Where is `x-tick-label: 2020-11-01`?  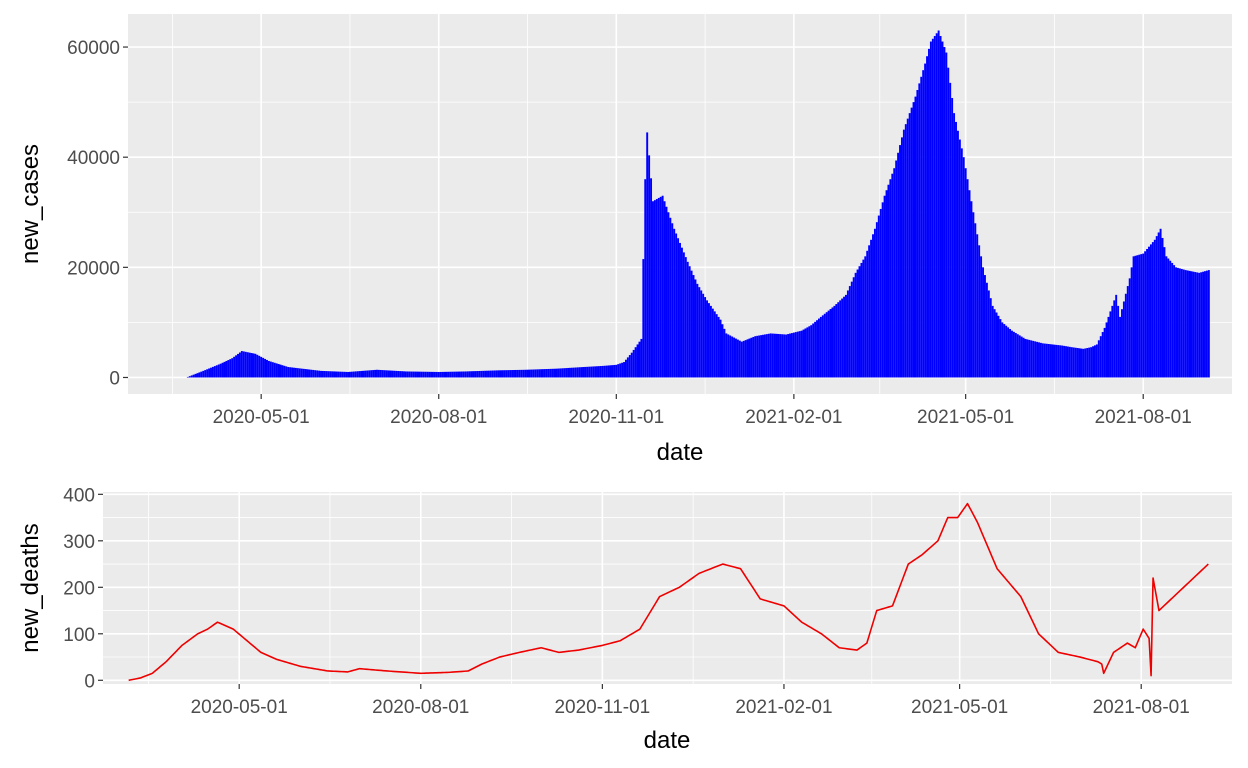 x-tick-label: 2020-11-01 is located at coordinates (602, 707).